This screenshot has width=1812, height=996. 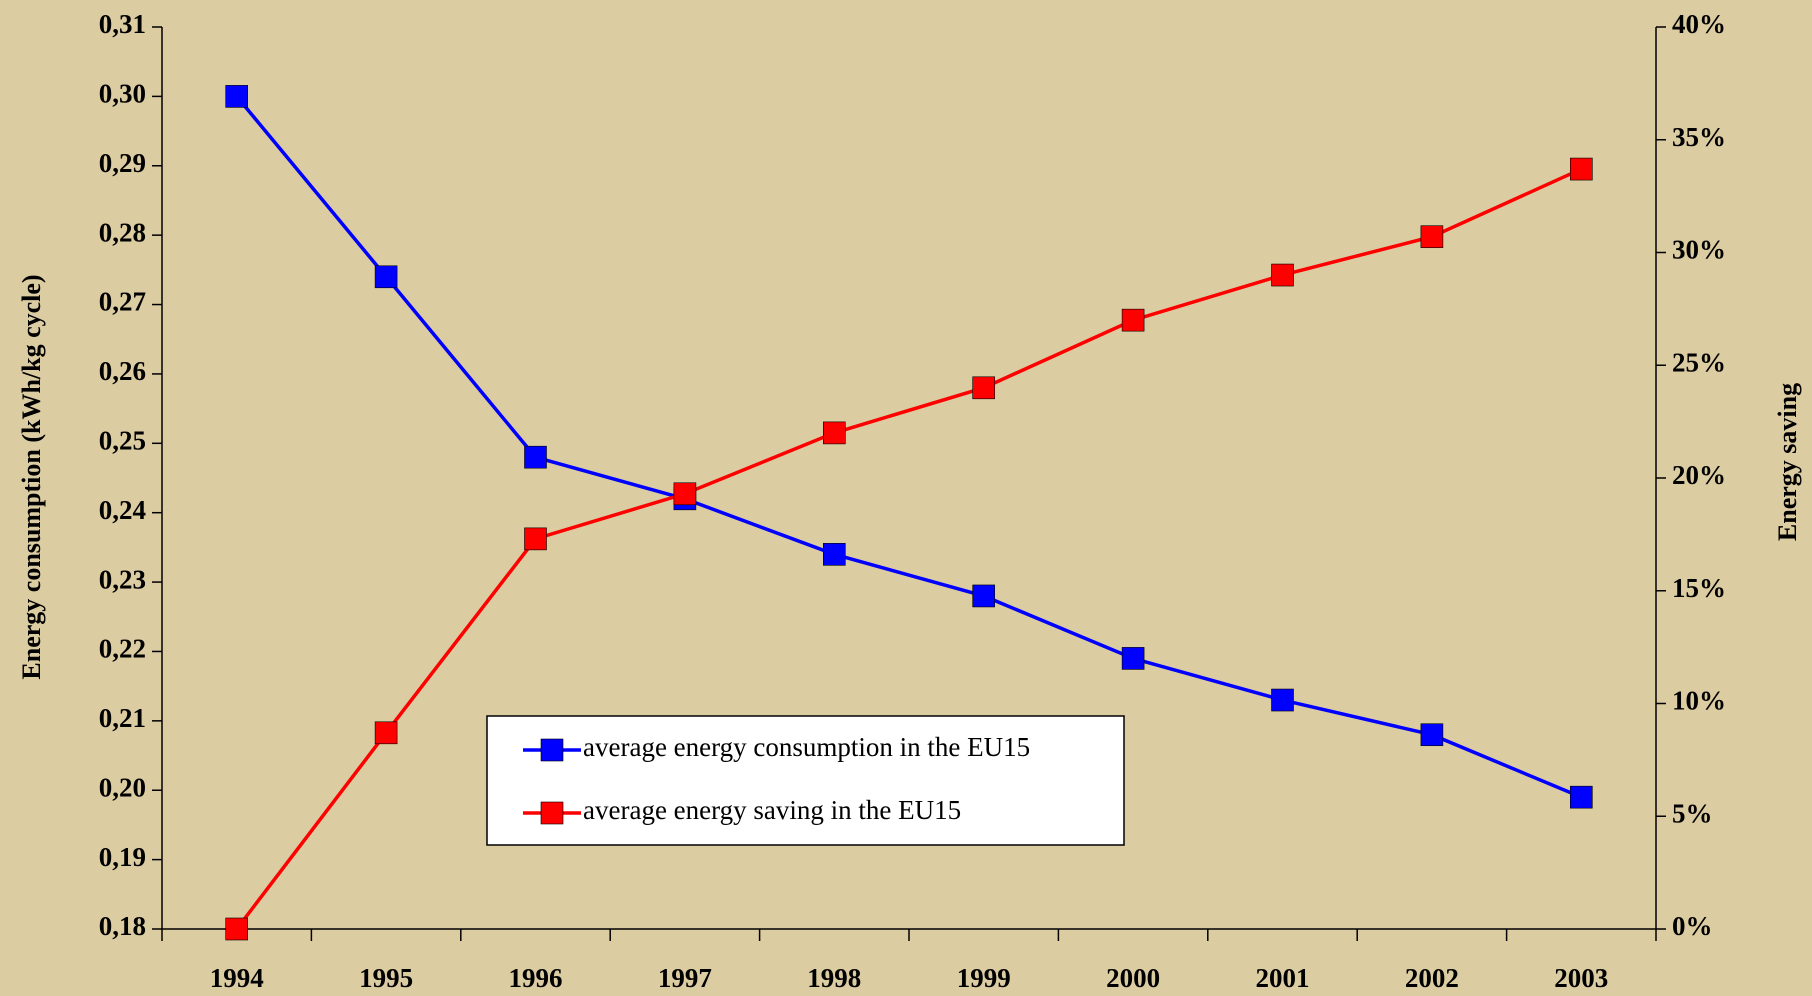 What do you see at coordinates (1133, 978) in the screenshot?
I see `x-tick-label: 2000` at bounding box center [1133, 978].